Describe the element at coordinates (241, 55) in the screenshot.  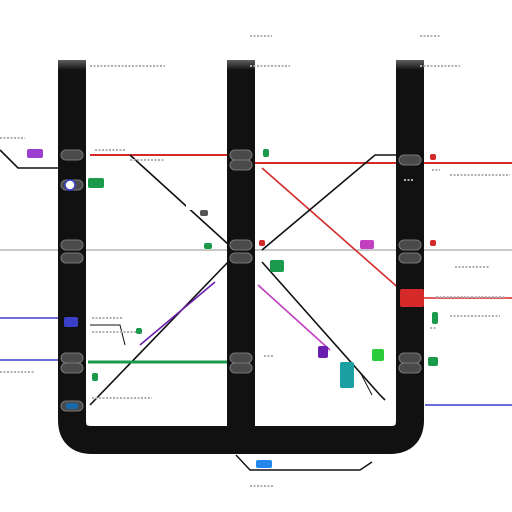
I see `center-column-fade` at that location.